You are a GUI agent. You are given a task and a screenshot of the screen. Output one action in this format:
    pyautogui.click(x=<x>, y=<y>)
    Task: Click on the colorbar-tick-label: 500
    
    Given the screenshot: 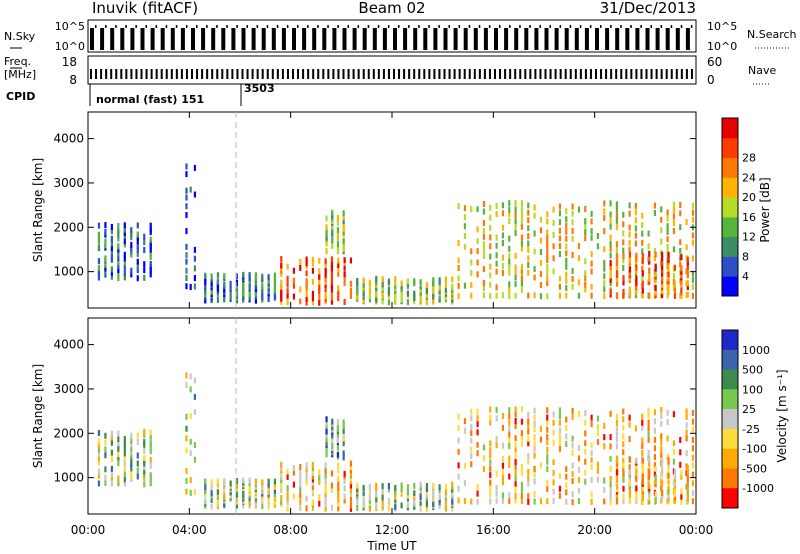 What is the action you would take?
    pyautogui.click(x=752, y=370)
    